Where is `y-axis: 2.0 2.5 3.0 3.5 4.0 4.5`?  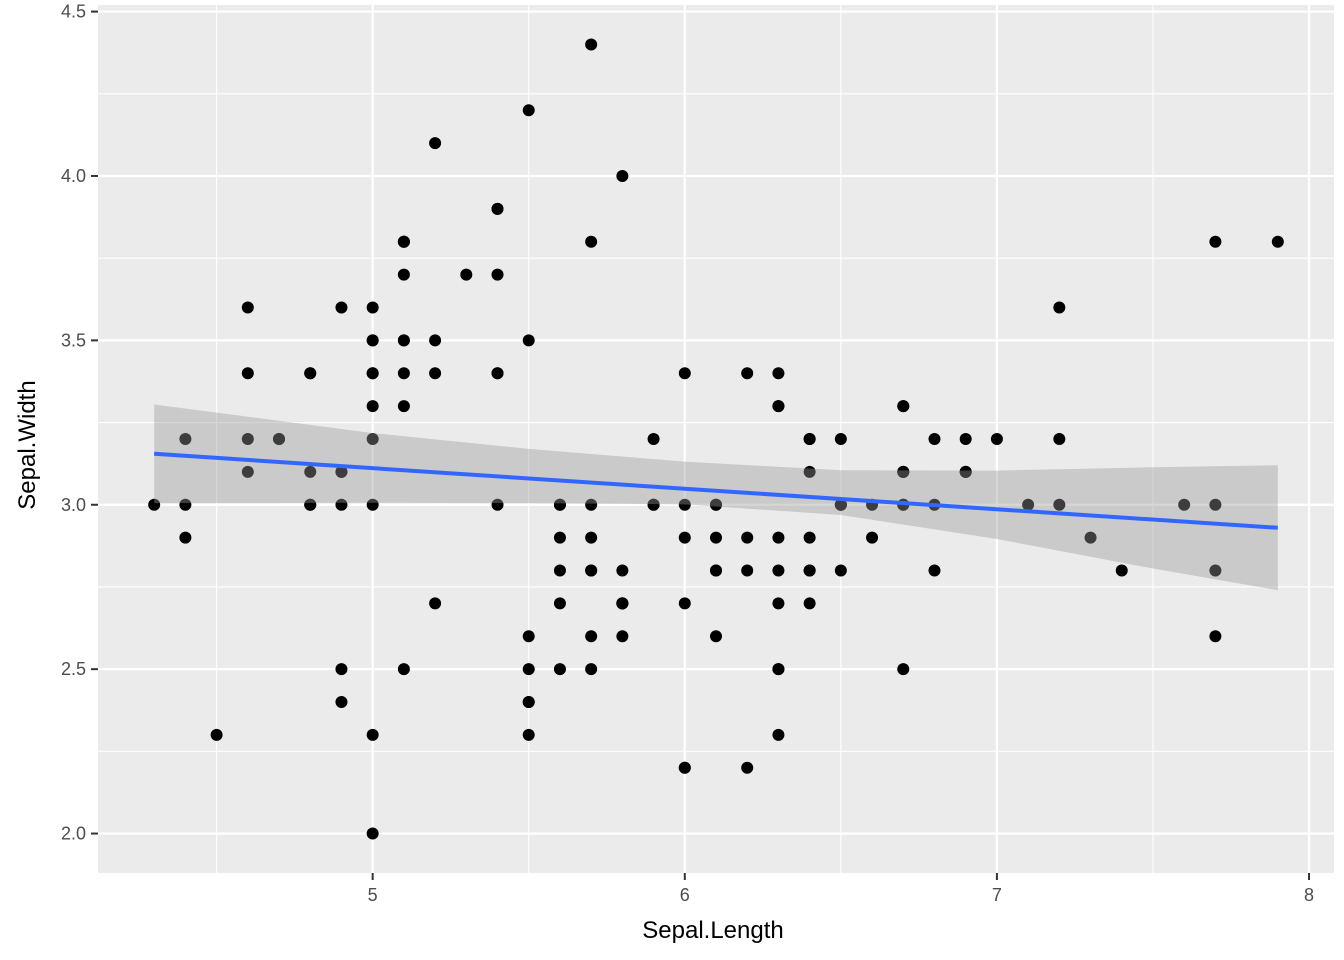 y-axis: 2.0 2.5 3.0 3.5 4.0 4.5 is located at coordinates (79, 423).